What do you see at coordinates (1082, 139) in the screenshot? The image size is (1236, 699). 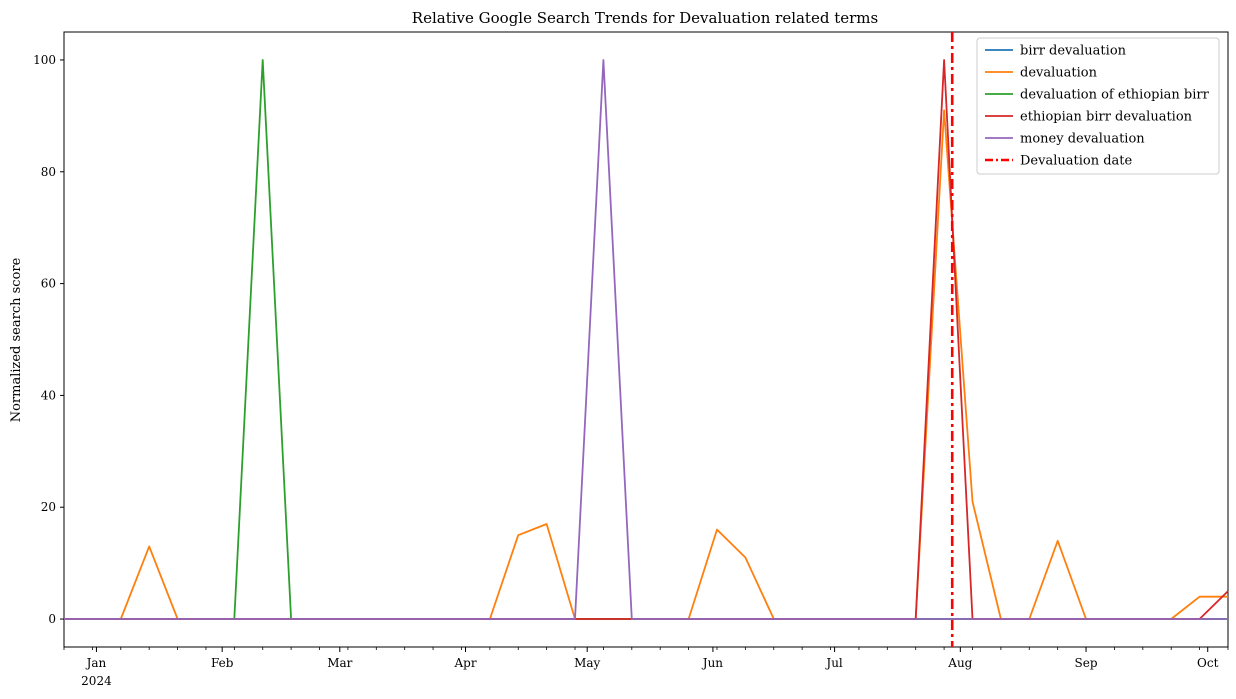 I see `legend-label: money devaluation` at bounding box center [1082, 139].